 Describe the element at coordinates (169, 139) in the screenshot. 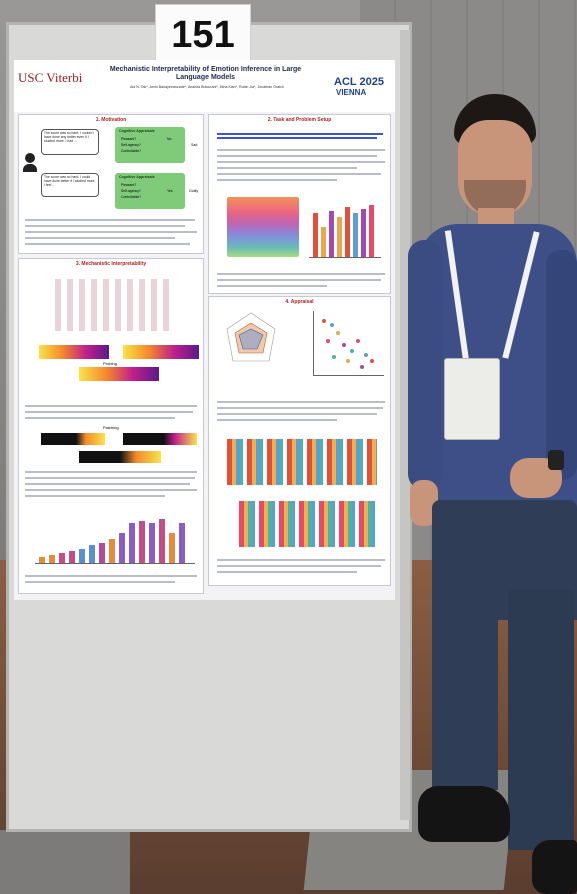

I see `appraisal-value-no: No` at that location.